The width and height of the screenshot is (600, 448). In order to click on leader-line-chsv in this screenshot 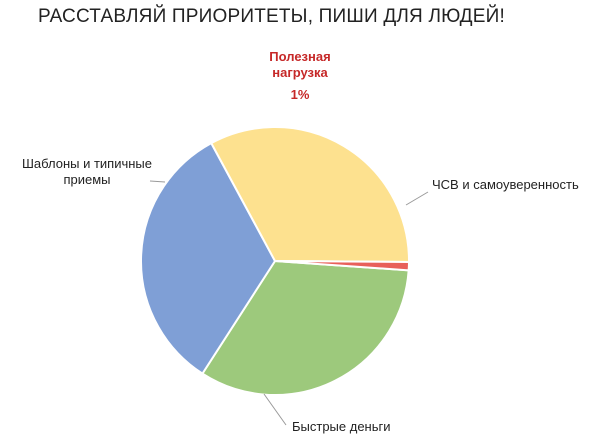, I will do `click(417, 198)`.